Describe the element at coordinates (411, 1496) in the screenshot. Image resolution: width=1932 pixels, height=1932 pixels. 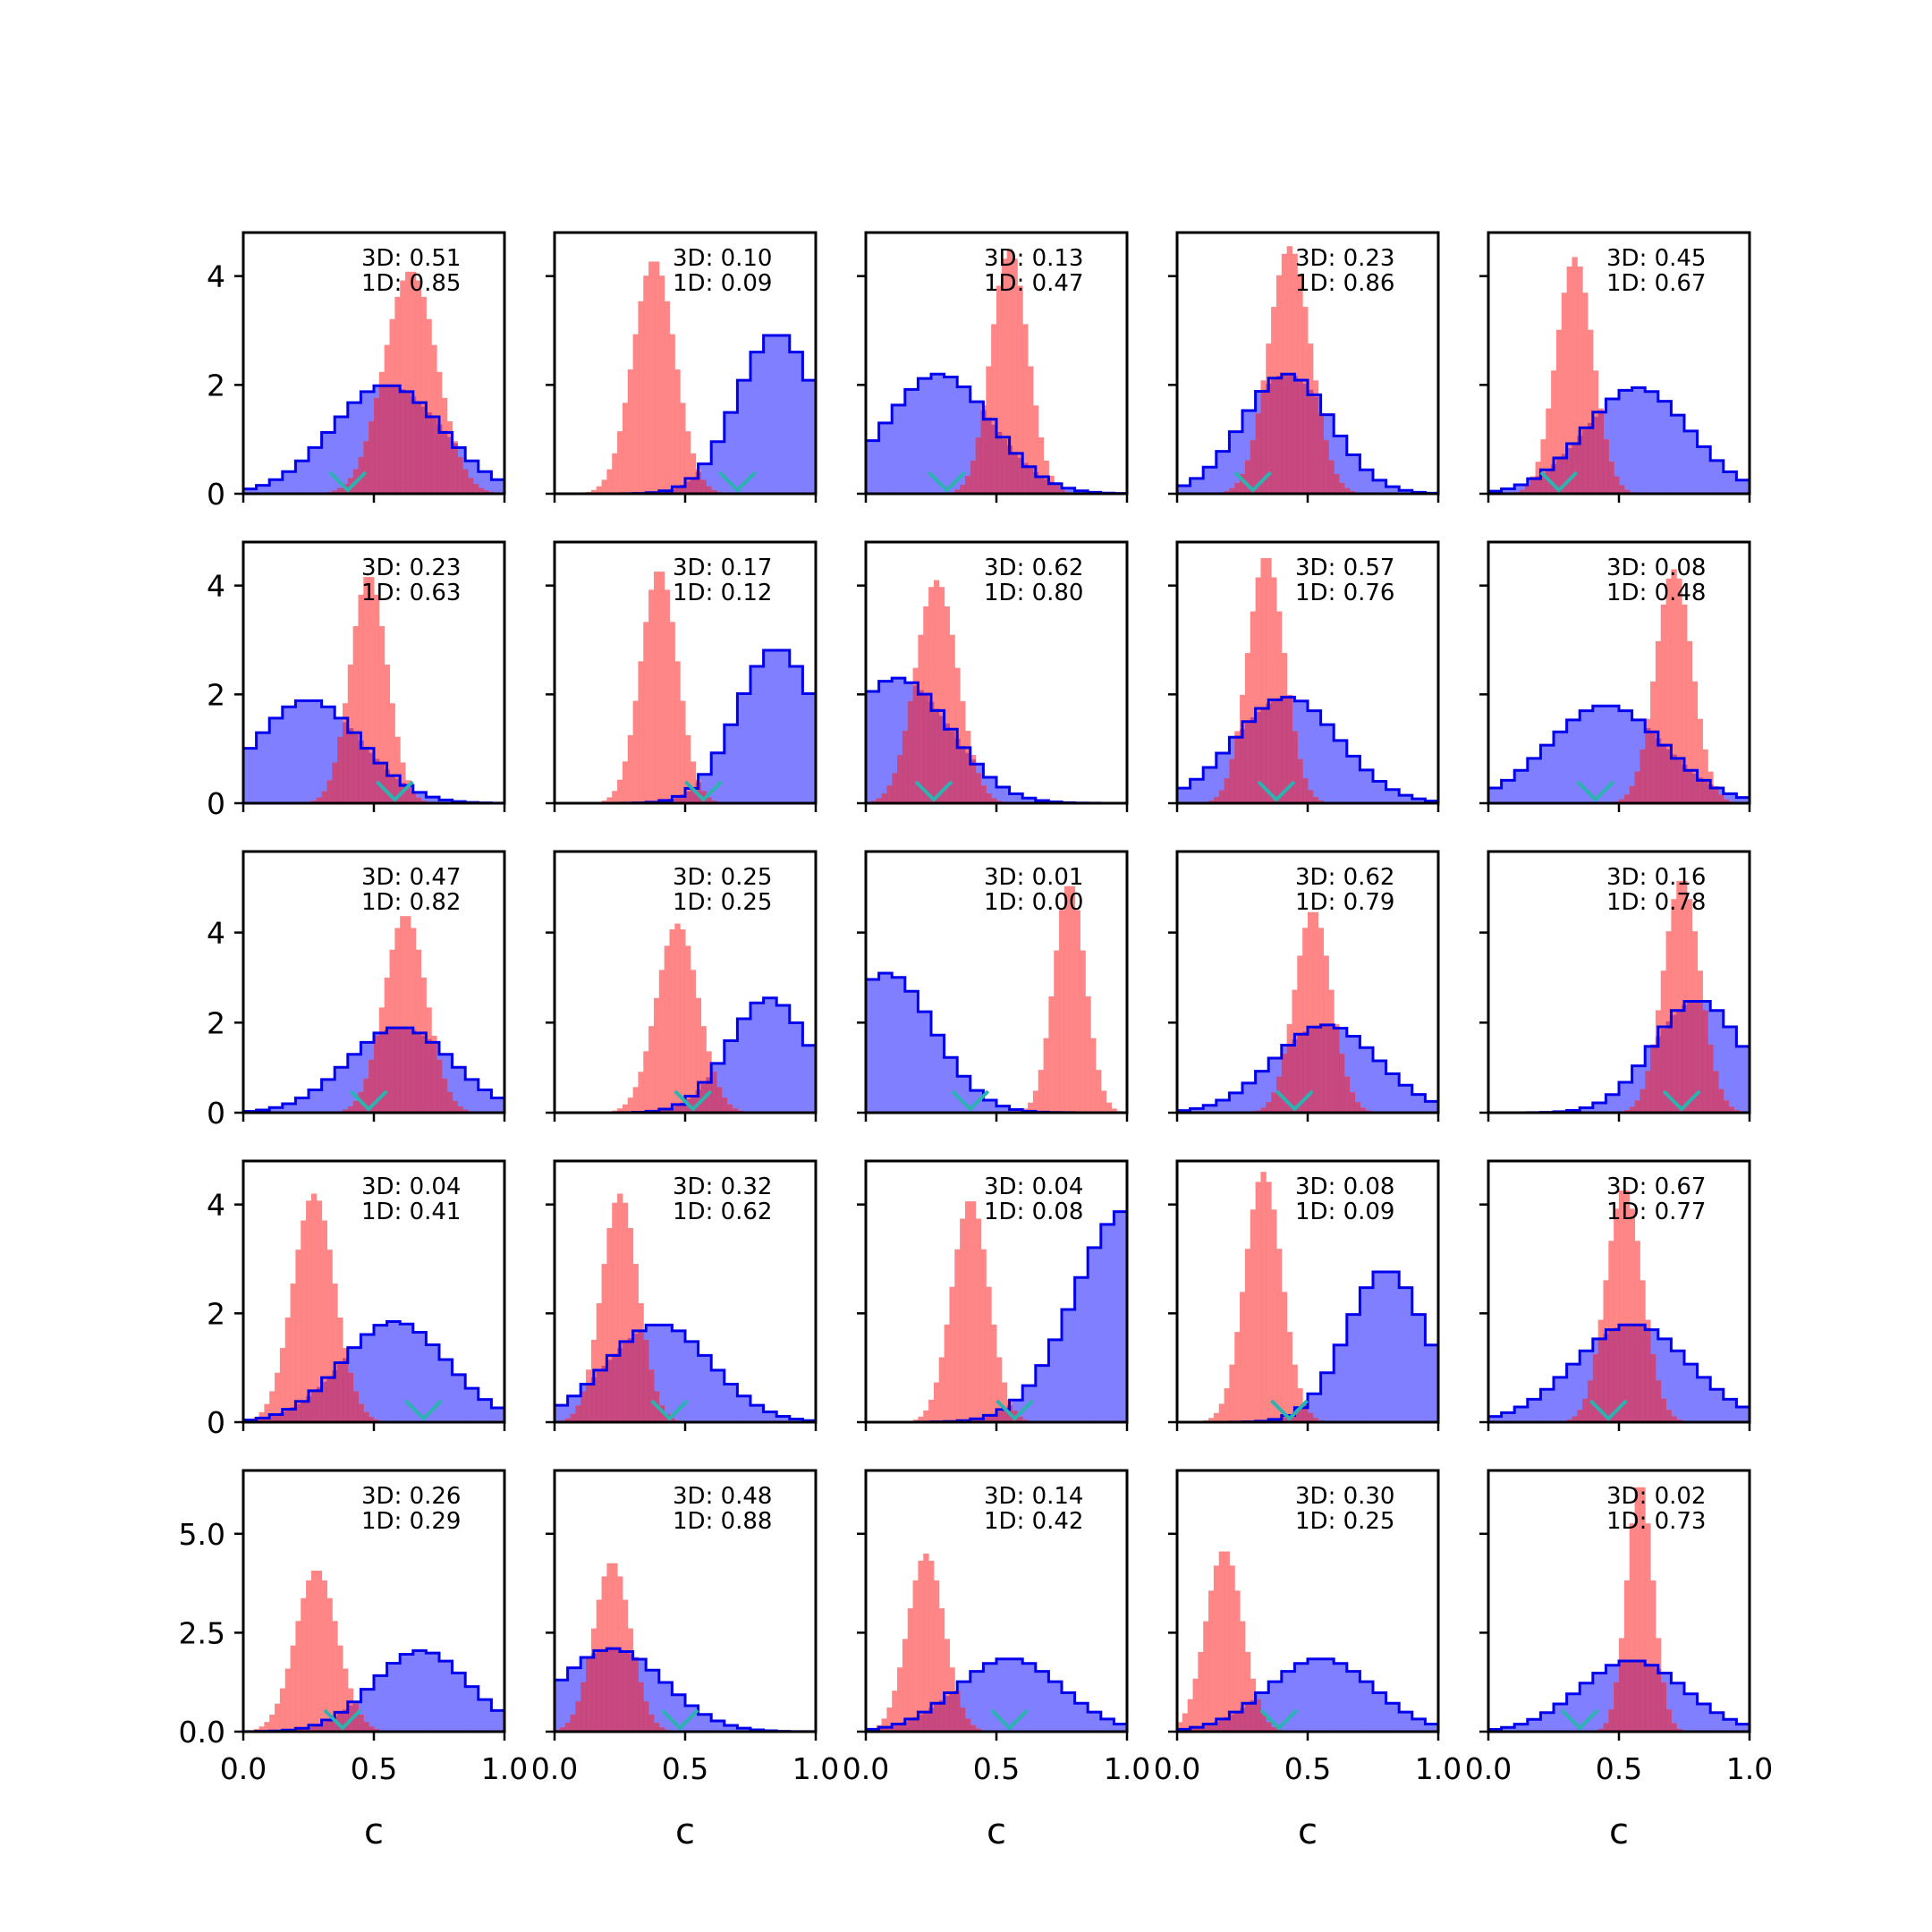
I see `annotation-3d: 3D: 0.26` at that location.